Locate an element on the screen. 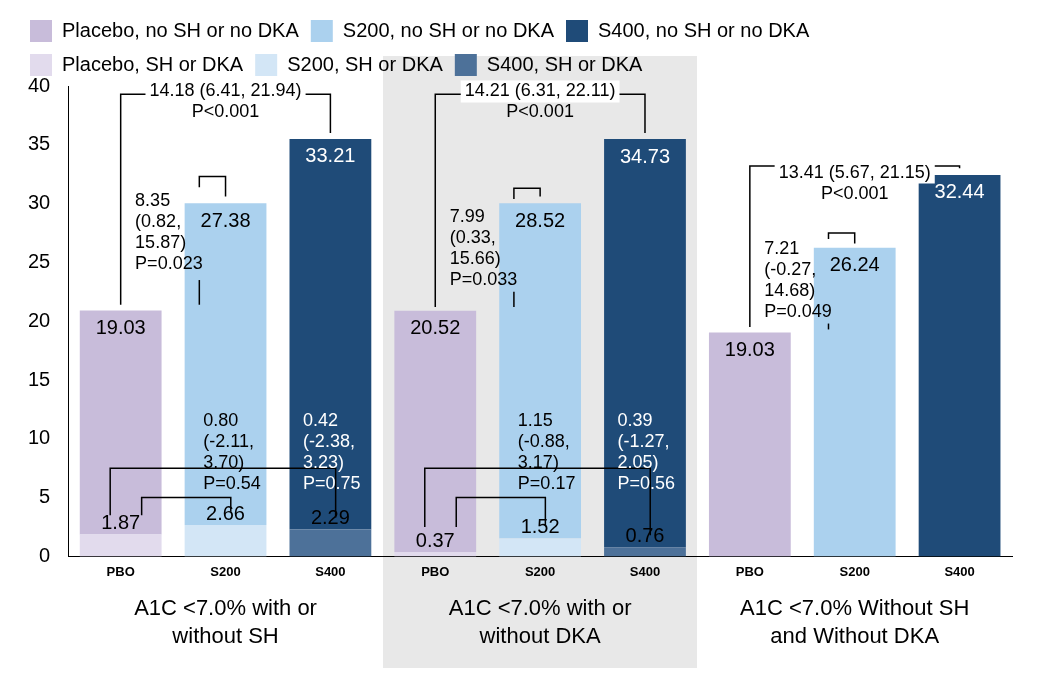 This screenshot has width=1040, height=679. annotation: 1.15 (-0.88, 3.17) P=0.17 is located at coordinates (546, 451).